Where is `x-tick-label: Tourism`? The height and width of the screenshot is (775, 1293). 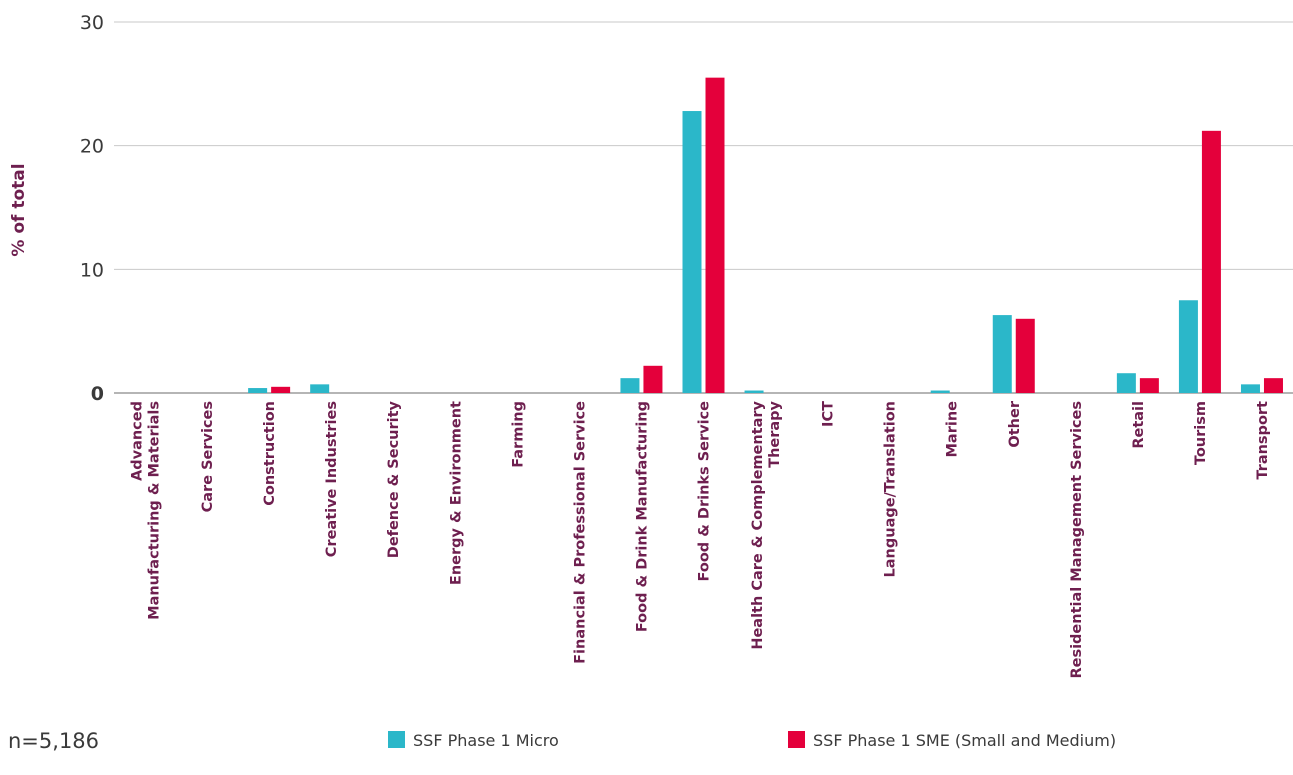
x-tick-label: Tourism is located at coordinates (1201, 433).